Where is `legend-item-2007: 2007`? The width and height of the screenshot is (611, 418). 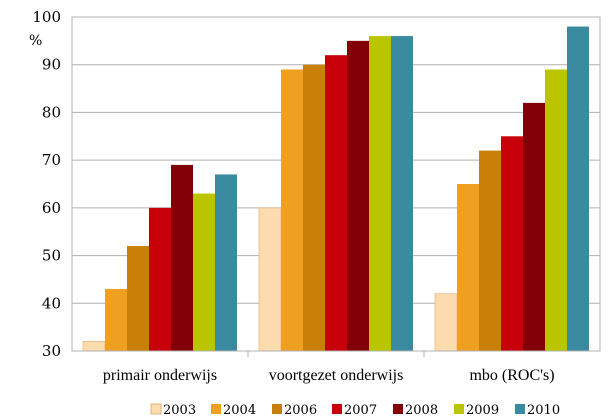
legend-item-2007: 2007 is located at coordinates (354, 410).